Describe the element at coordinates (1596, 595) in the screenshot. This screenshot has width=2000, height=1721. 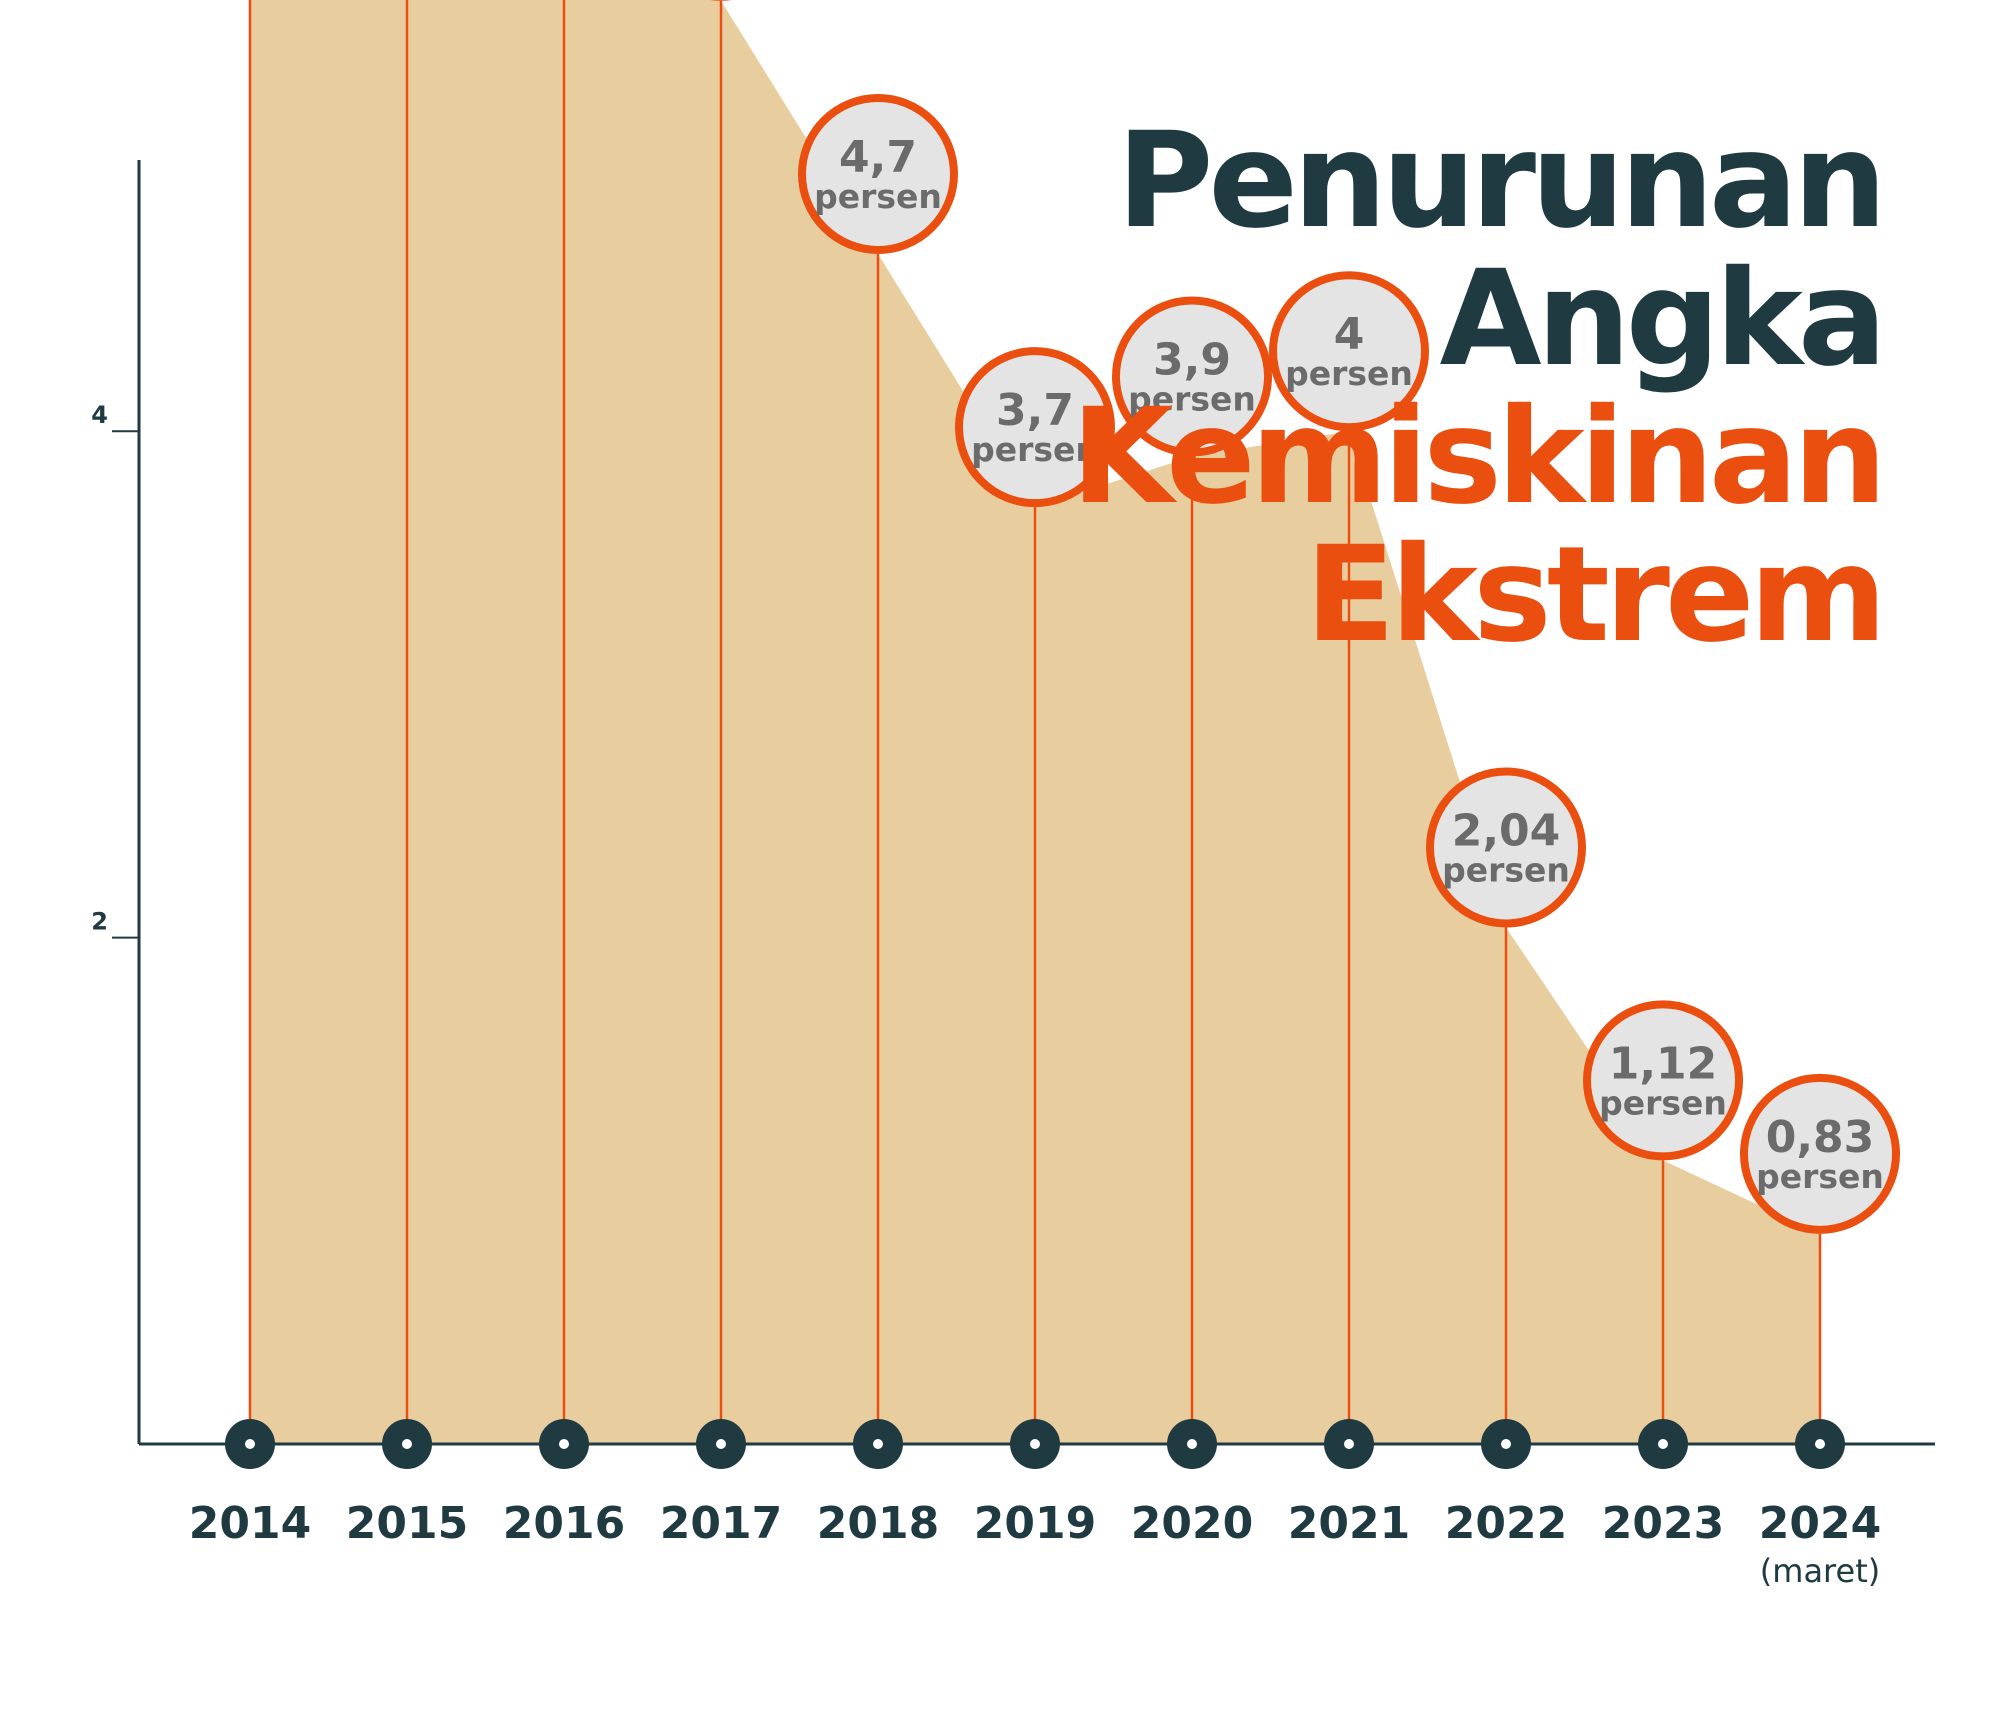
I see `title-line-4: Ekstrem` at that location.